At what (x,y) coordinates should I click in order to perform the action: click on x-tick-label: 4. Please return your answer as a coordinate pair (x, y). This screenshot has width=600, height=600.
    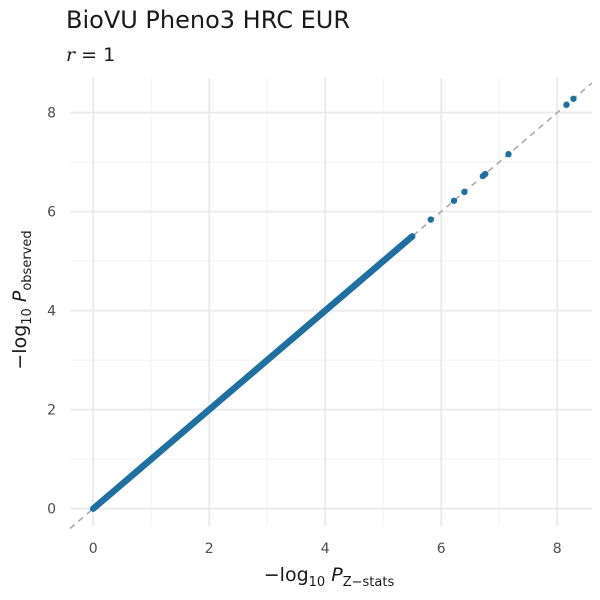
    Looking at the image, I should click on (325, 549).